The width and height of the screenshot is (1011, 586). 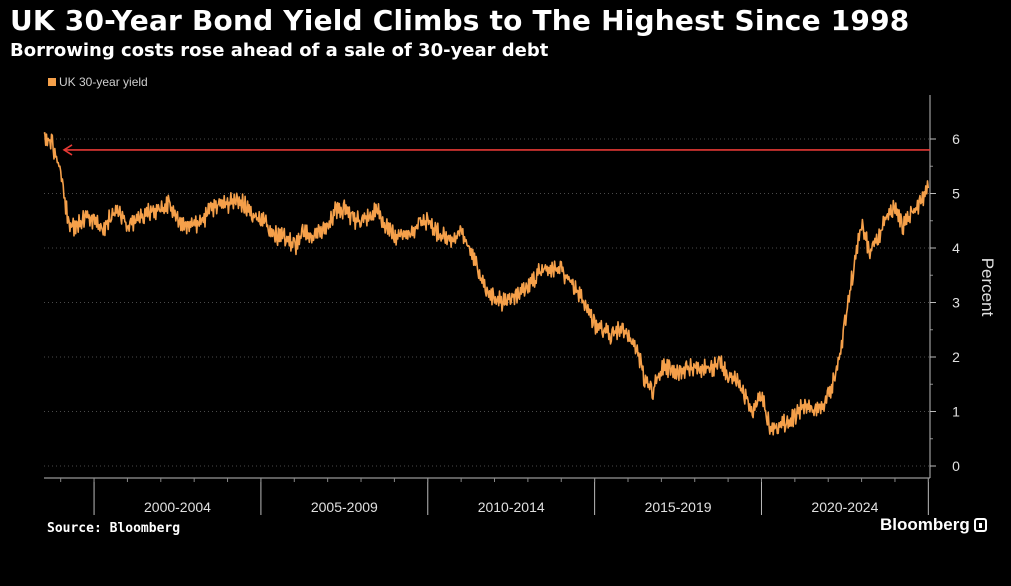 I want to click on x-tick-label: 2020-2024, so click(x=844, y=507).